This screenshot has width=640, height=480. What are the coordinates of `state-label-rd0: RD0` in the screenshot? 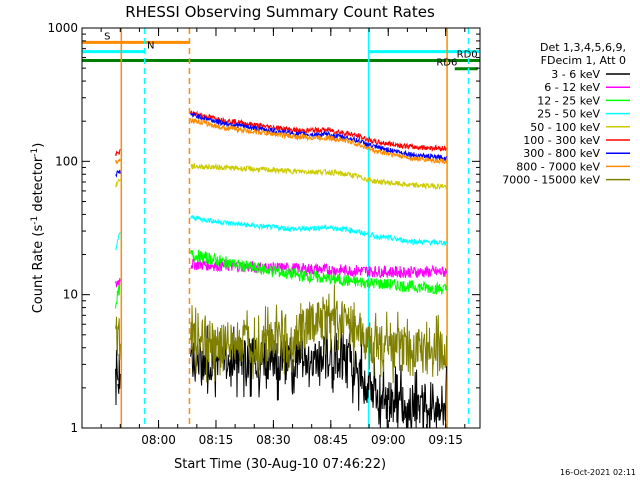 It's located at (467, 55).